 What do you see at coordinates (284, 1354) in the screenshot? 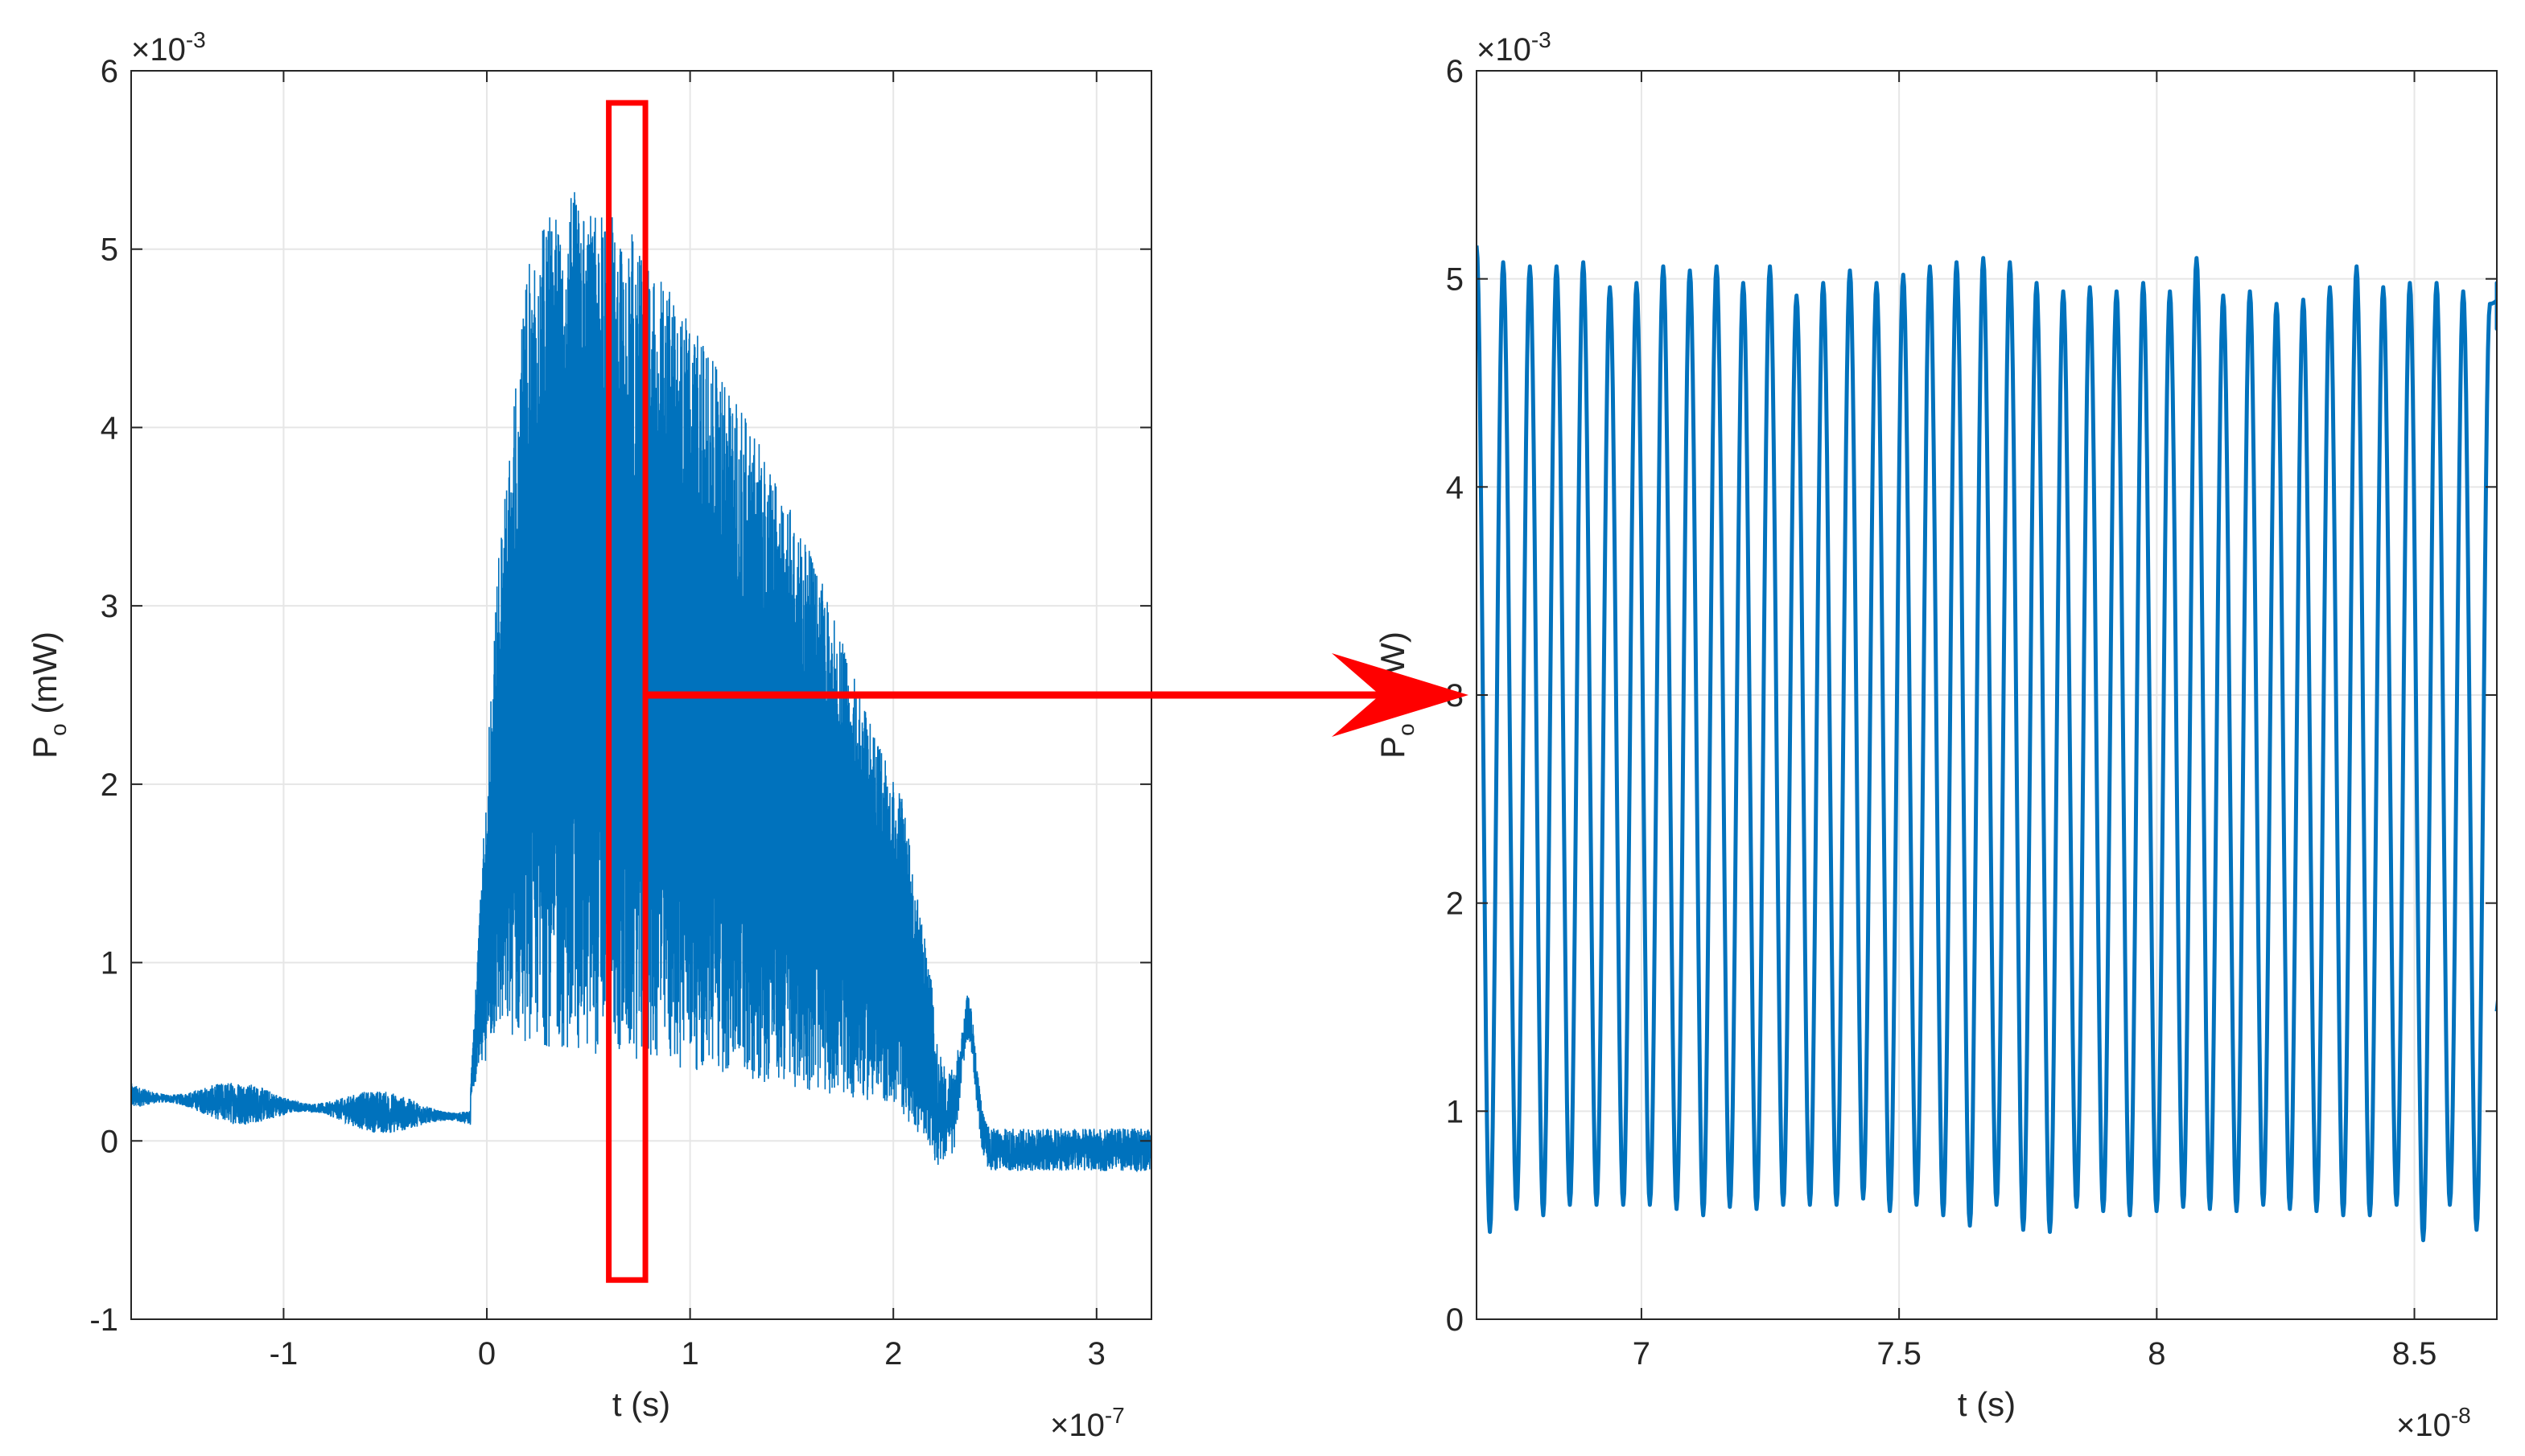
I see `x-tick-label: -1` at bounding box center [284, 1354].